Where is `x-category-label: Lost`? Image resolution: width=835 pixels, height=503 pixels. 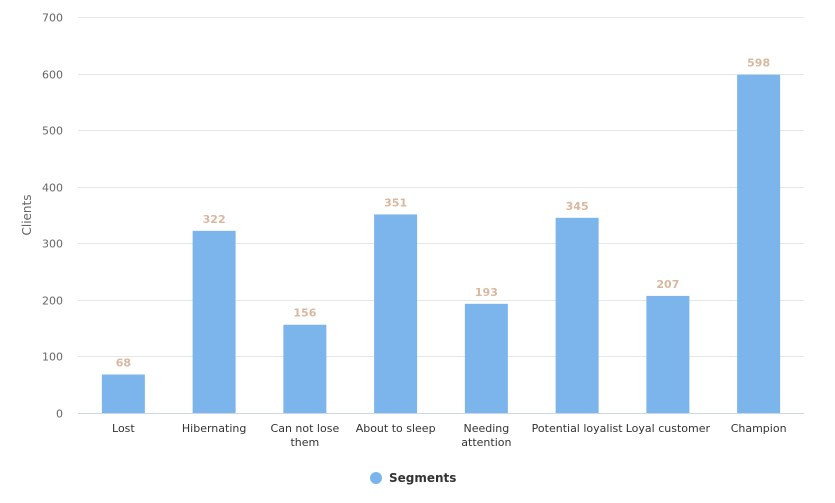 x-category-label: Lost is located at coordinates (123, 428).